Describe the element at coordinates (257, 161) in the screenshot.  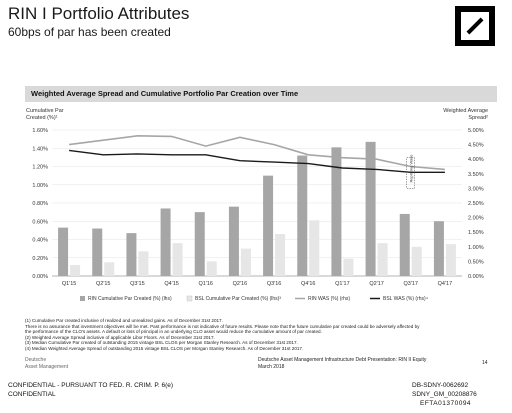
I see `line-bsl-was` at that location.